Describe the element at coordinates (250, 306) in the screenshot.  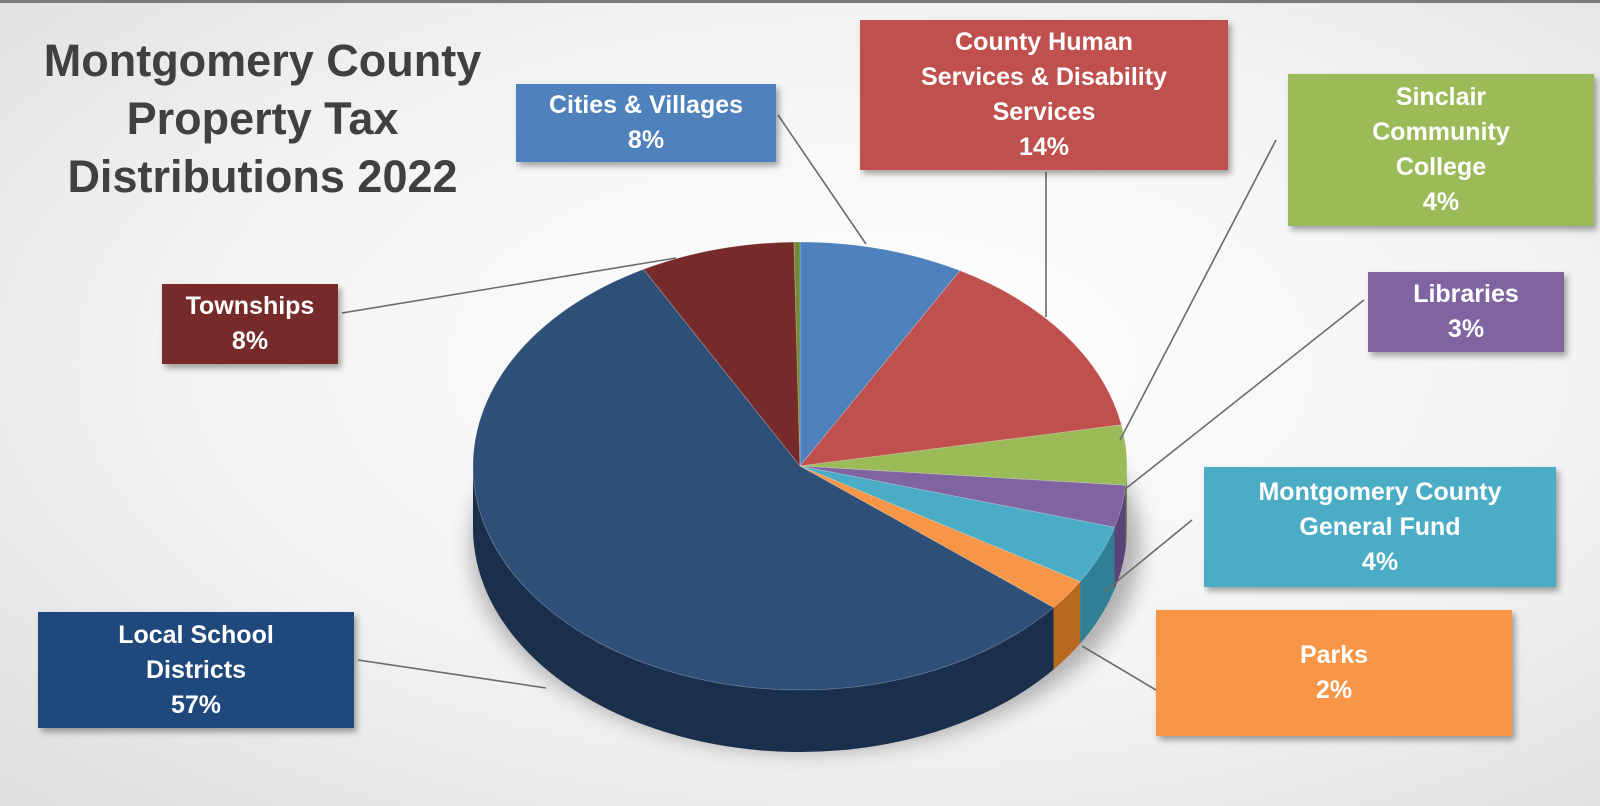
I see `label-townships-line-1: Townships` at that location.